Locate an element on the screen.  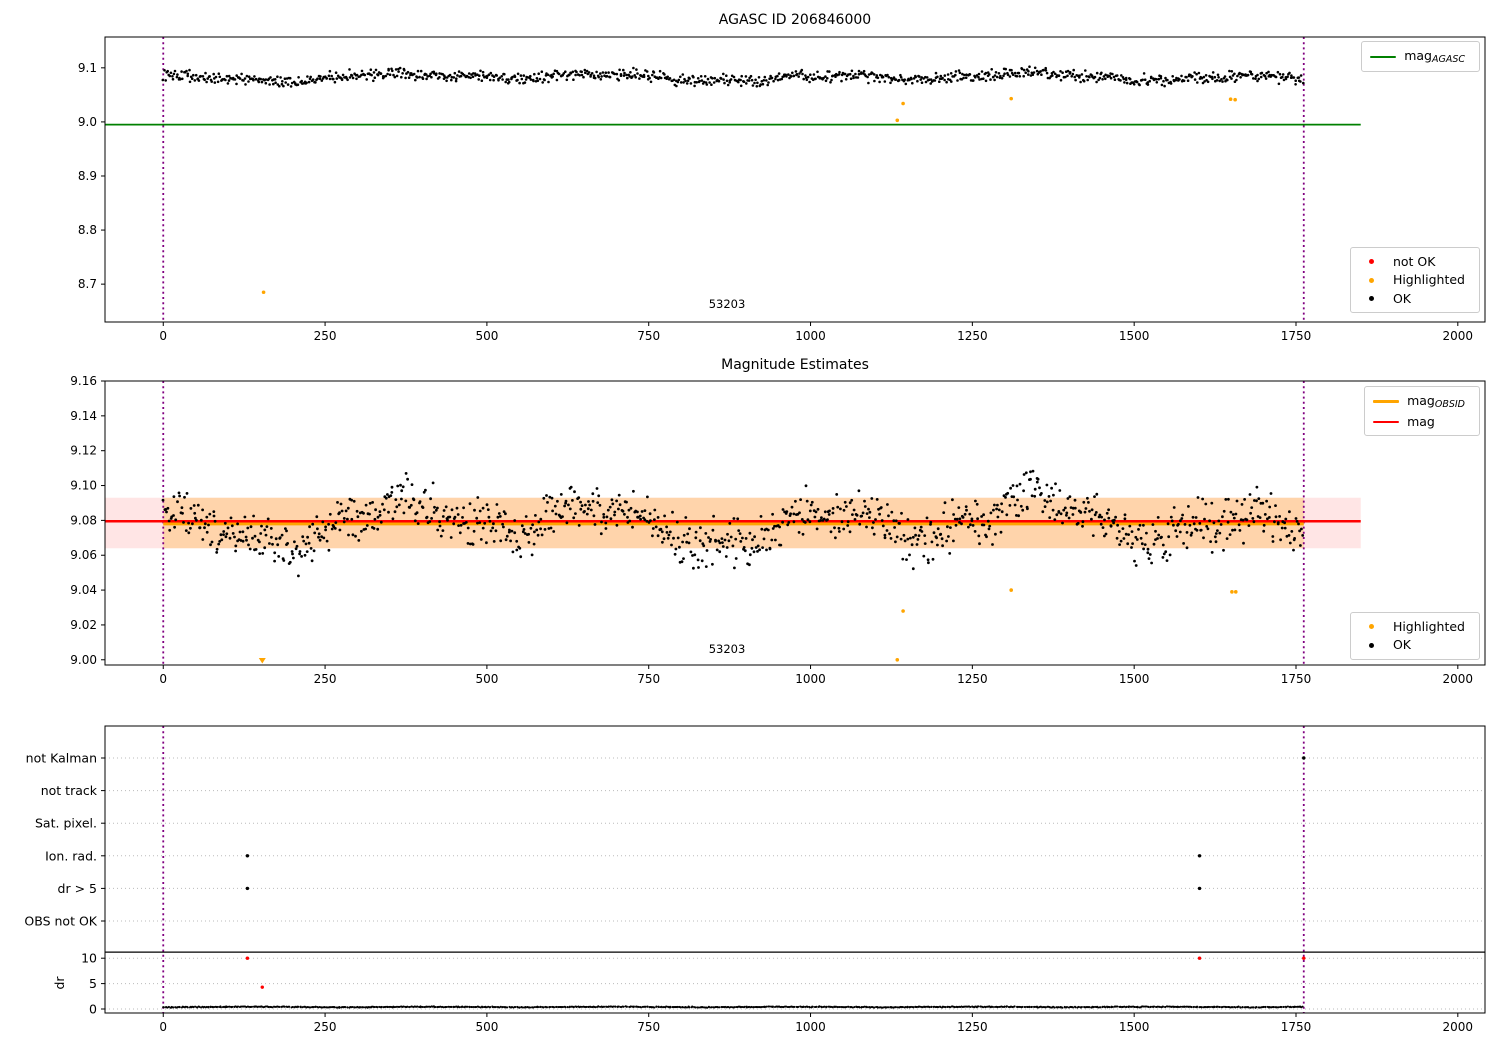
legend-entry: mag is located at coordinates (1421, 421).